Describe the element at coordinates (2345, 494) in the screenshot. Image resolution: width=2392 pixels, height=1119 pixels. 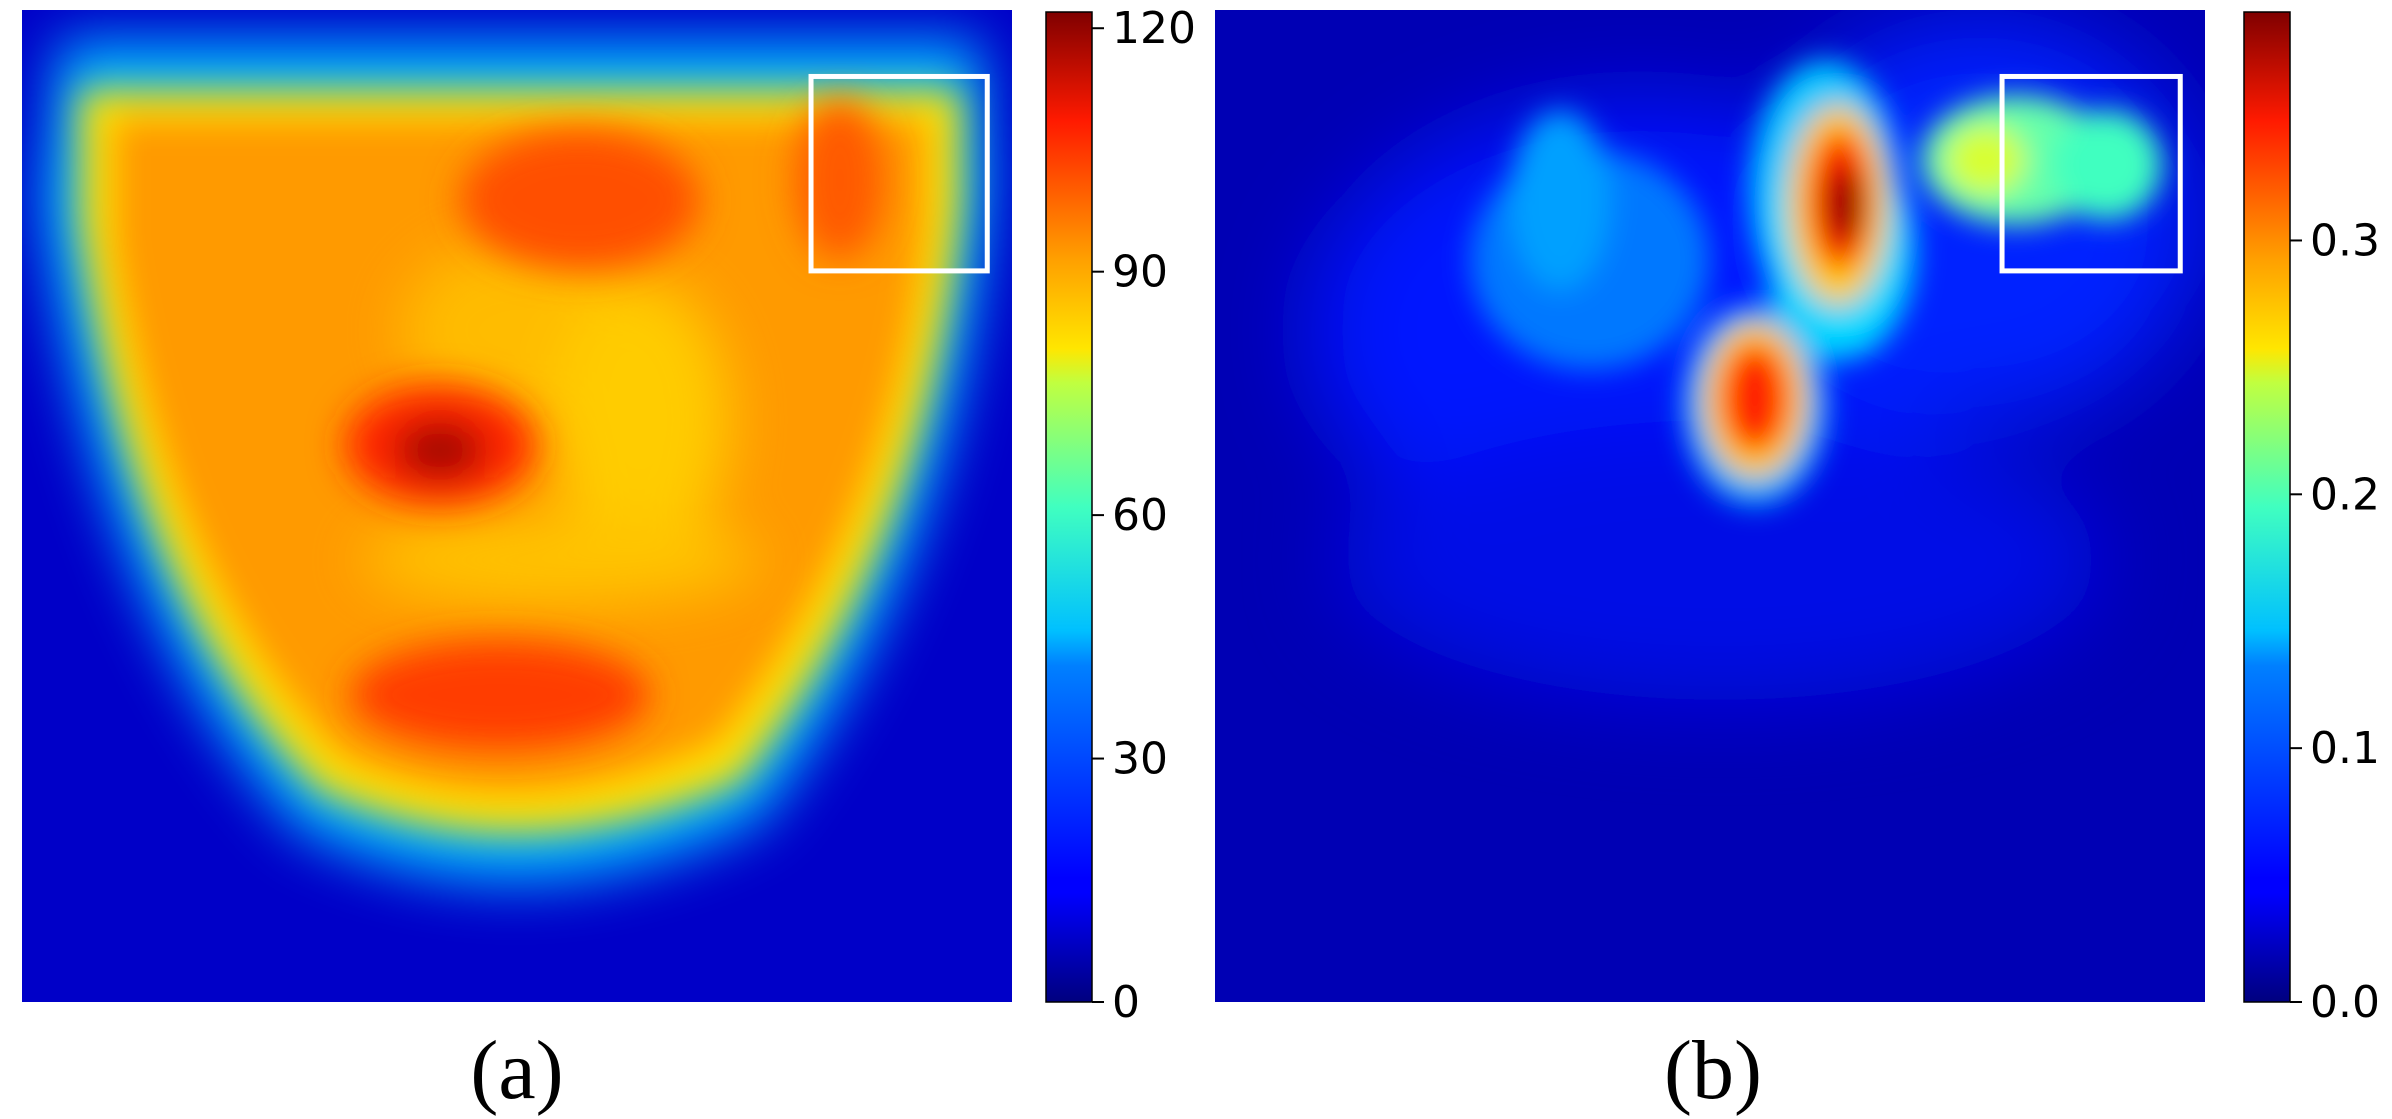
I see `colorbar-b-tick-label: 0.2` at that location.